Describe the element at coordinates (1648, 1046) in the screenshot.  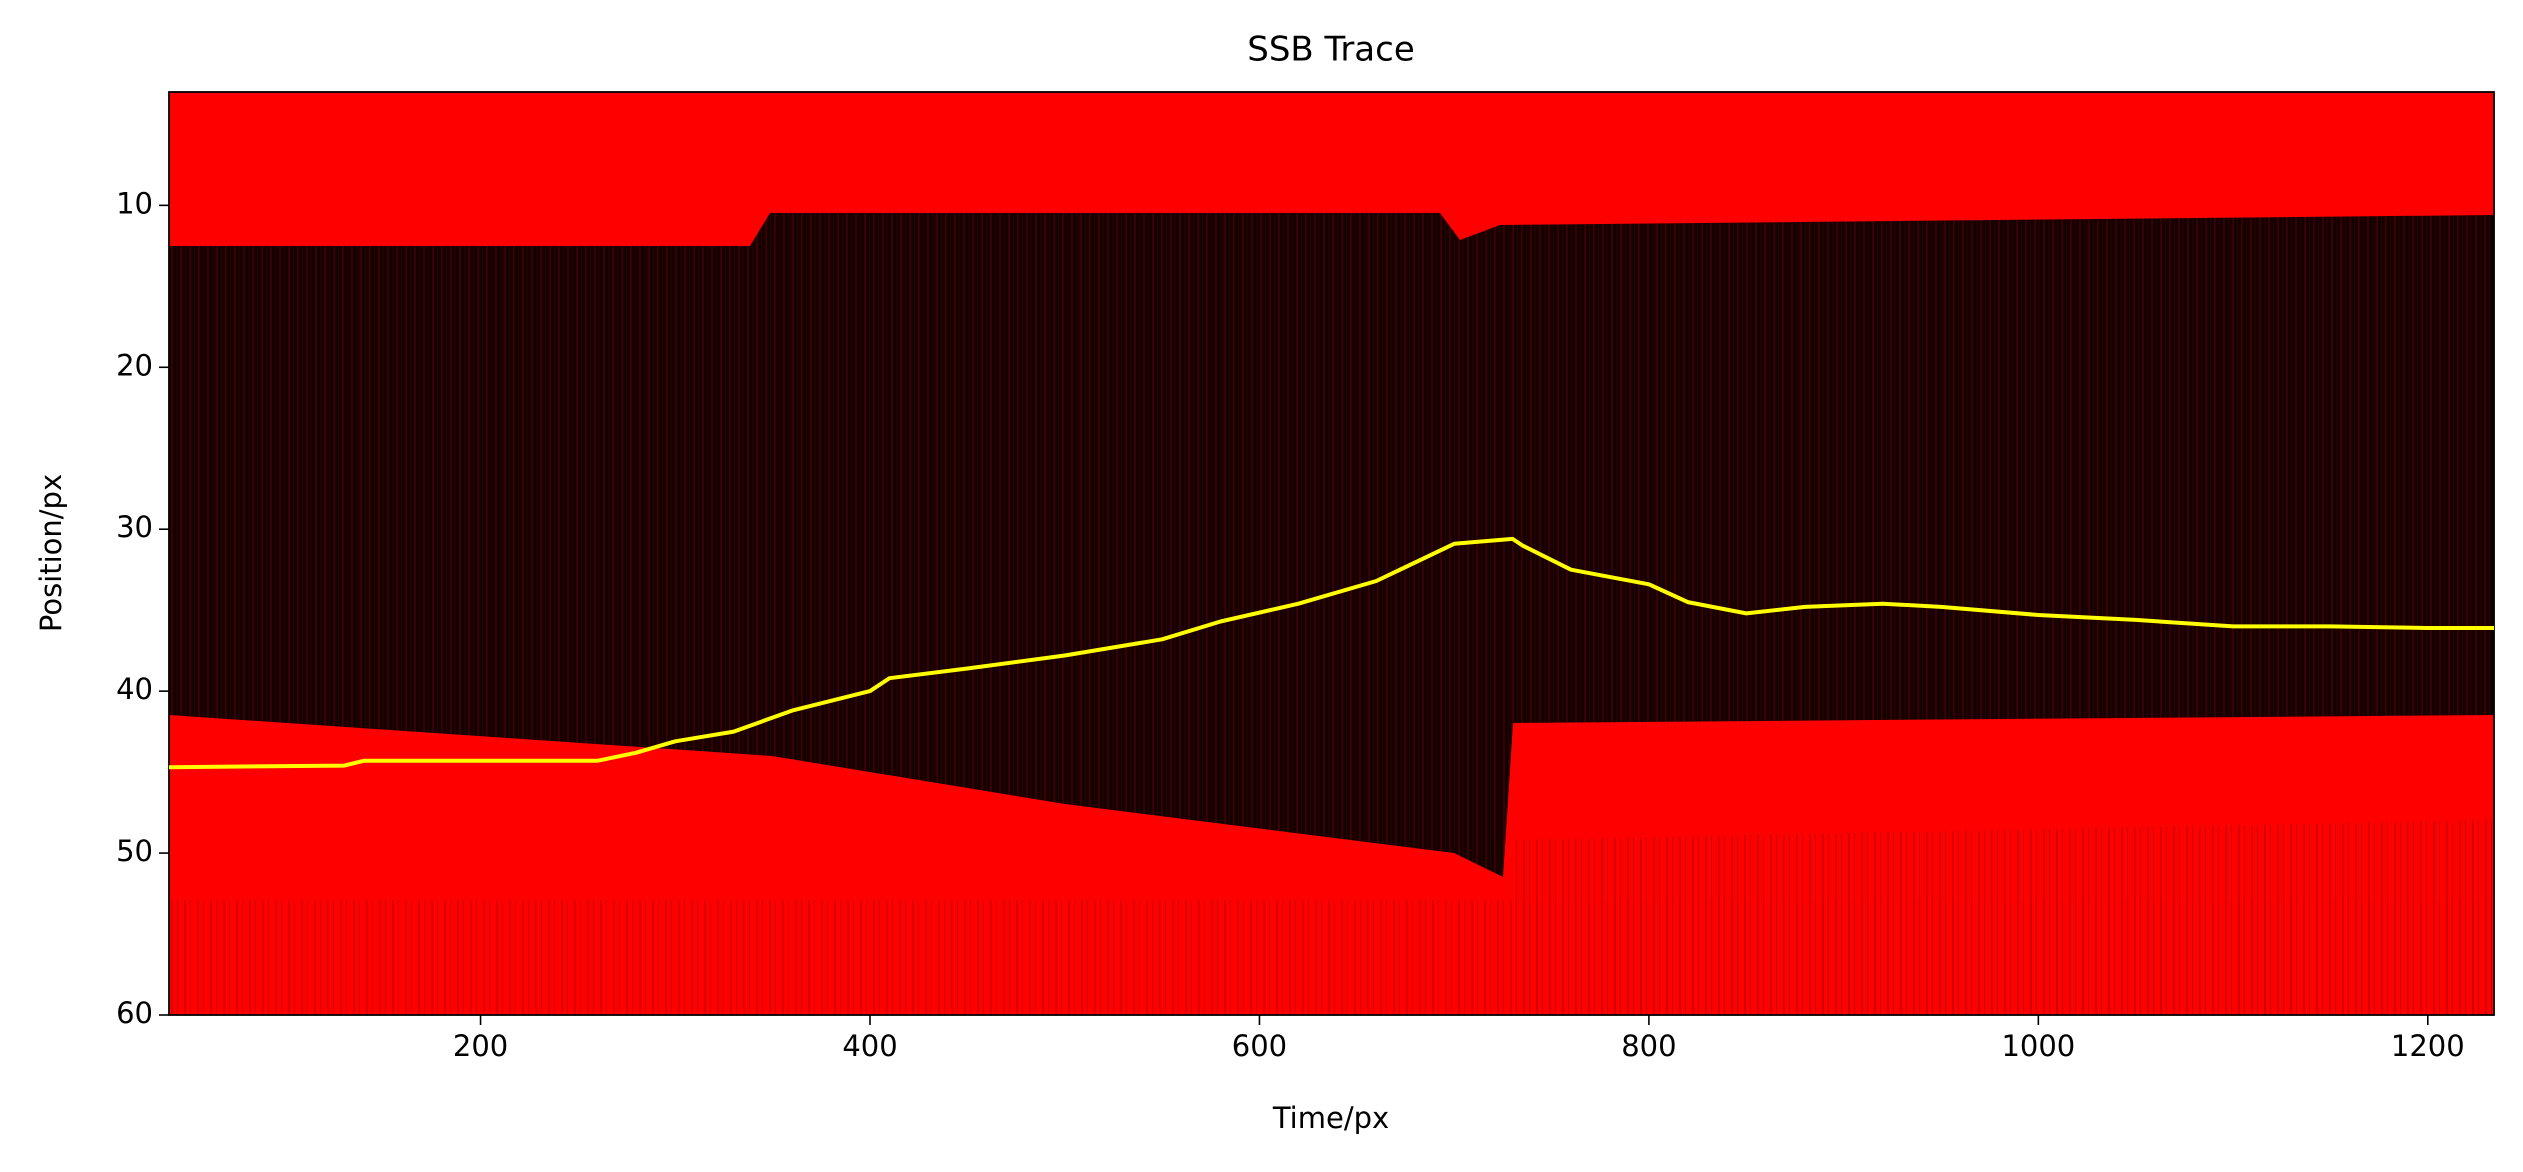
I see `x-tick-label: 800` at that location.